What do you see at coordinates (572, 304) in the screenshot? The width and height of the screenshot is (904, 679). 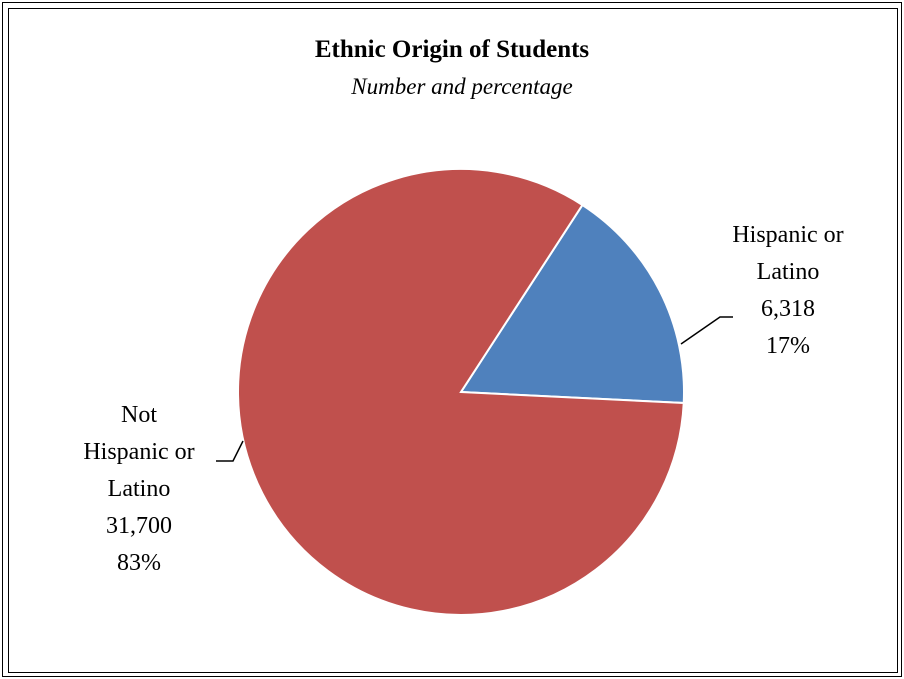 I see `pie-slice` at bounding box center [572, 304].